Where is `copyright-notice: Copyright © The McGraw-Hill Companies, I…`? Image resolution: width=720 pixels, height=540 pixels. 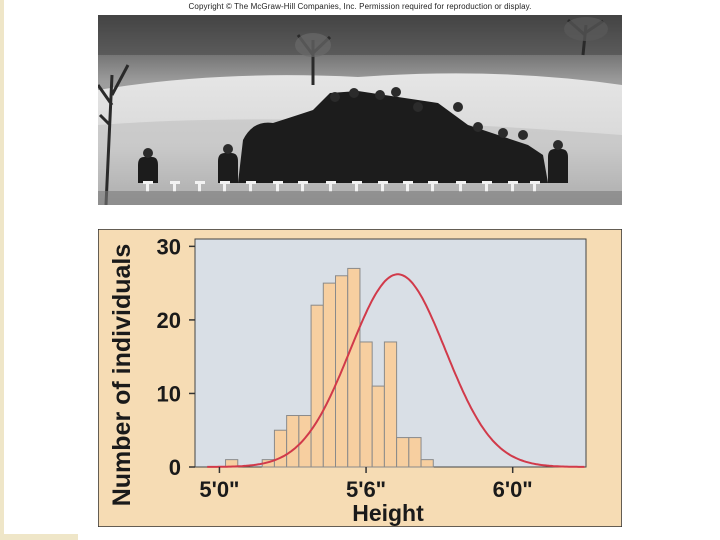
copyright-notice: Copyright © The McGraw-Hill Companies, I… is located at coordinates (360, 6).